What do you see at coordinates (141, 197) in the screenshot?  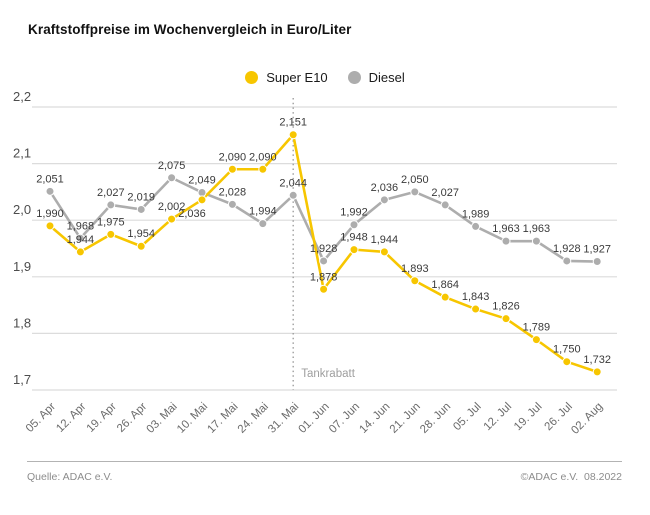 I see `data-label: 2,019` at bounding box center [141, 197].